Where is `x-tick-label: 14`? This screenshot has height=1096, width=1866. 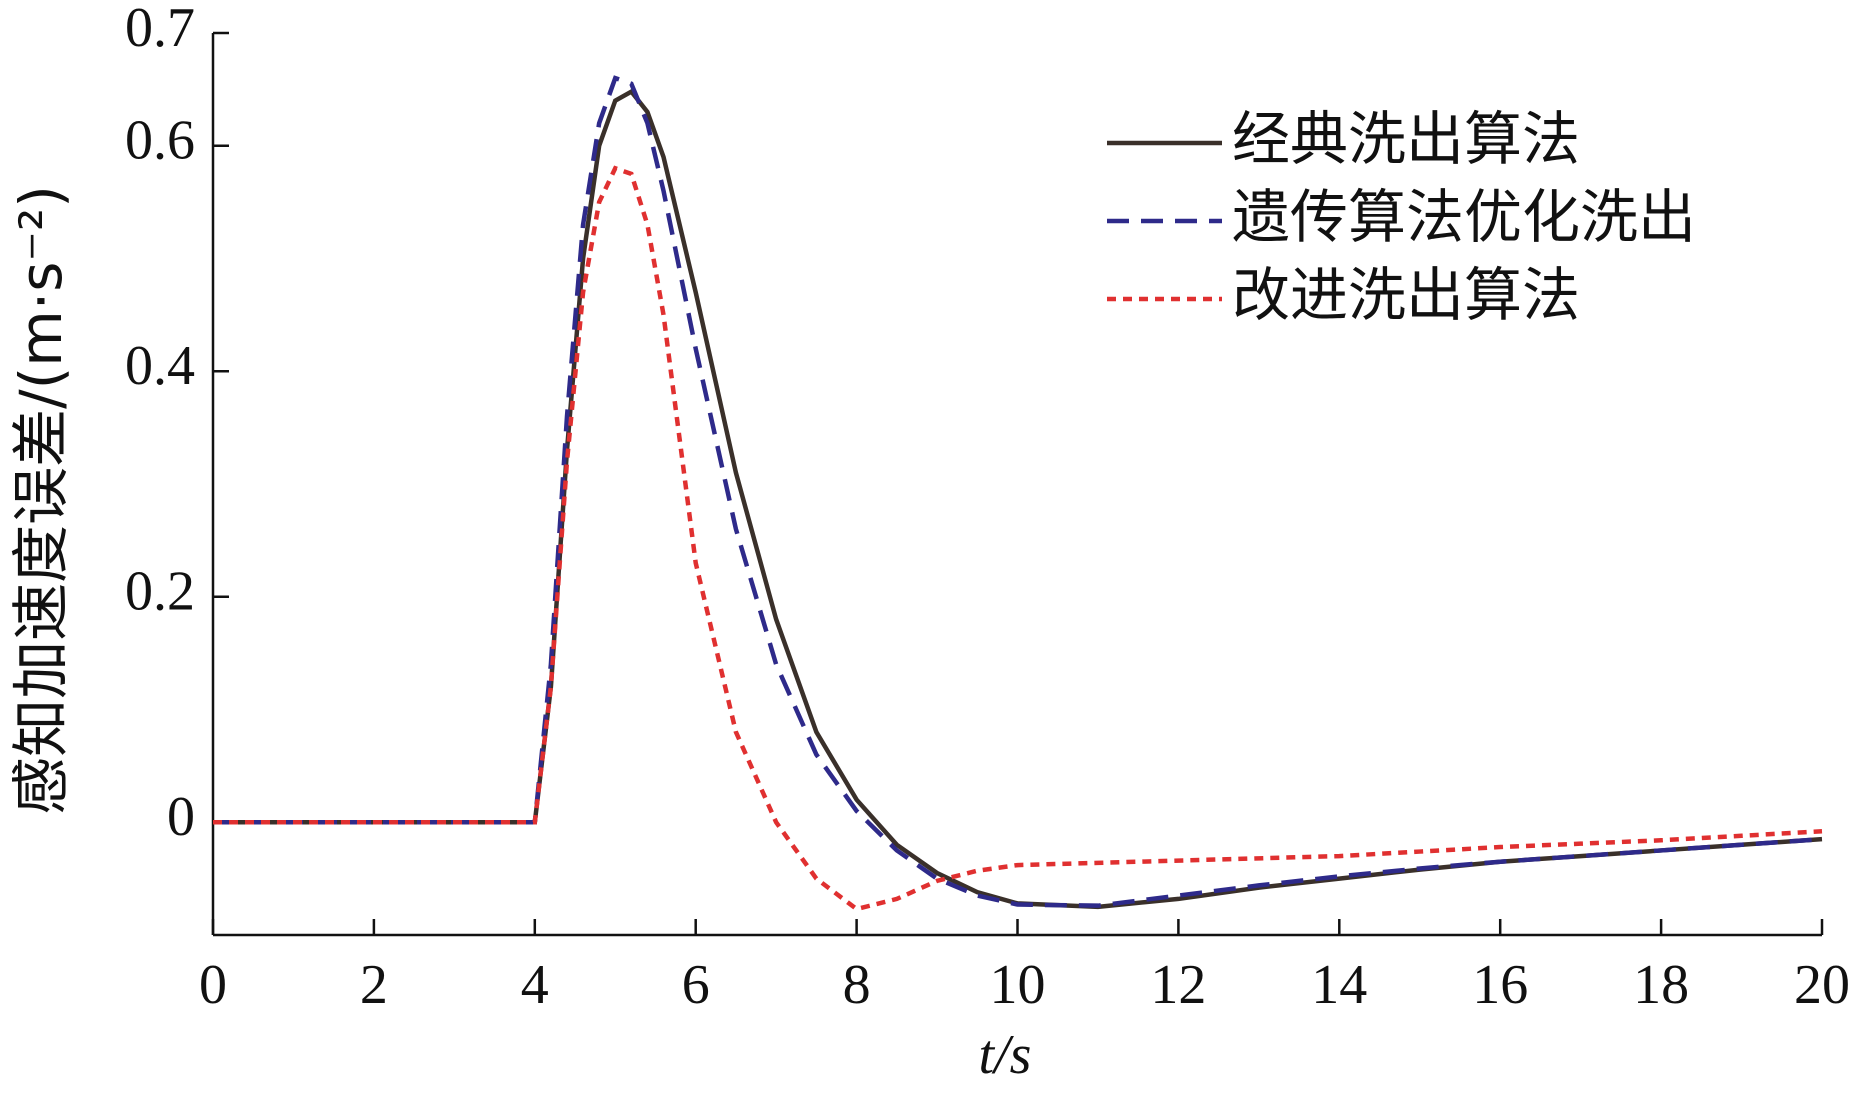
x-tick-label: 14 is located at coordinates (1339, 985).